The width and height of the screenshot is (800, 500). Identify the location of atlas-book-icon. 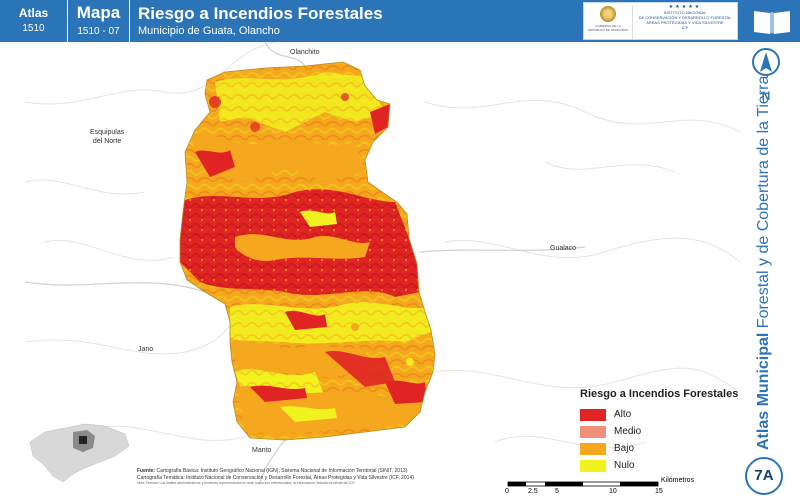
(772, 21).